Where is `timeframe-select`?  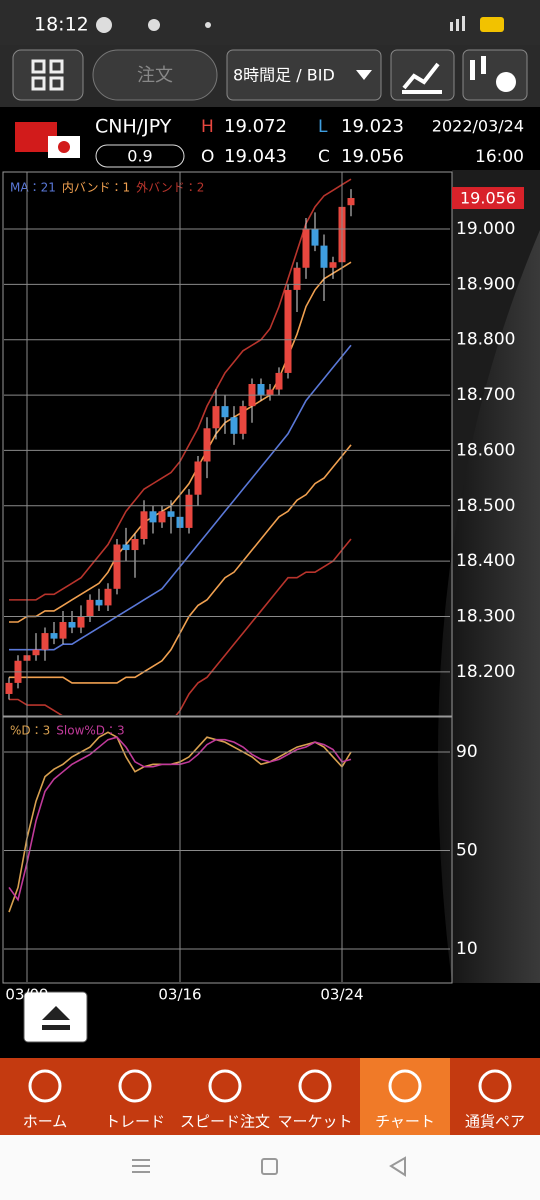 timeframe-select is located at coordinates (304, 75).